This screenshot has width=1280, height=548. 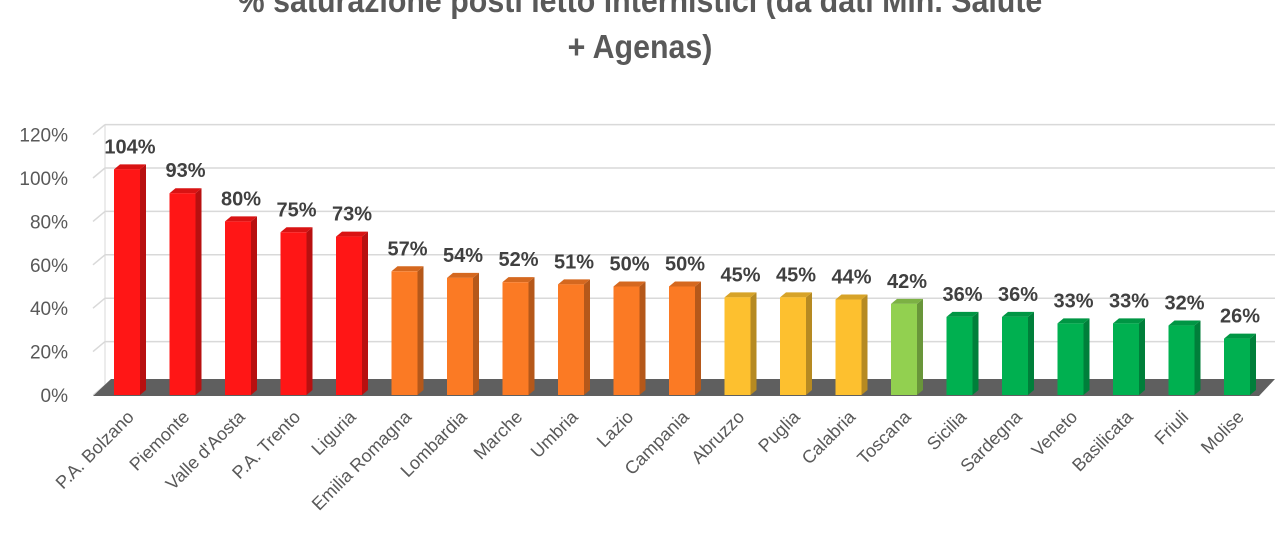 I want to click on data-label: 50%, so click(x=629, y=265).